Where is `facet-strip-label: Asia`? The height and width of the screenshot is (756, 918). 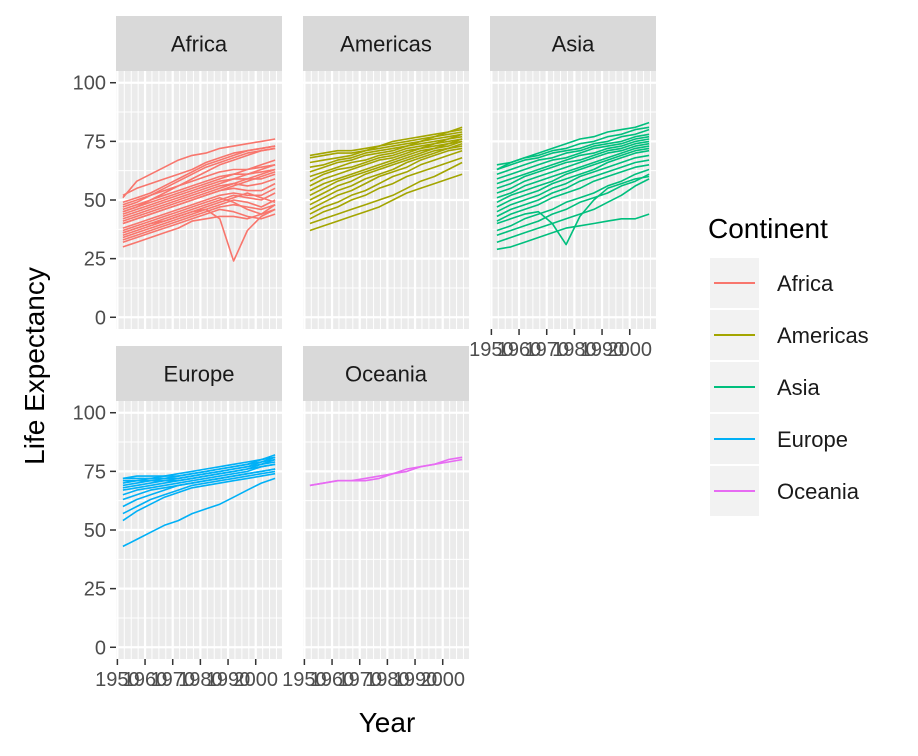
facet-strip-label: Asia is located at coordinates (574, 44).